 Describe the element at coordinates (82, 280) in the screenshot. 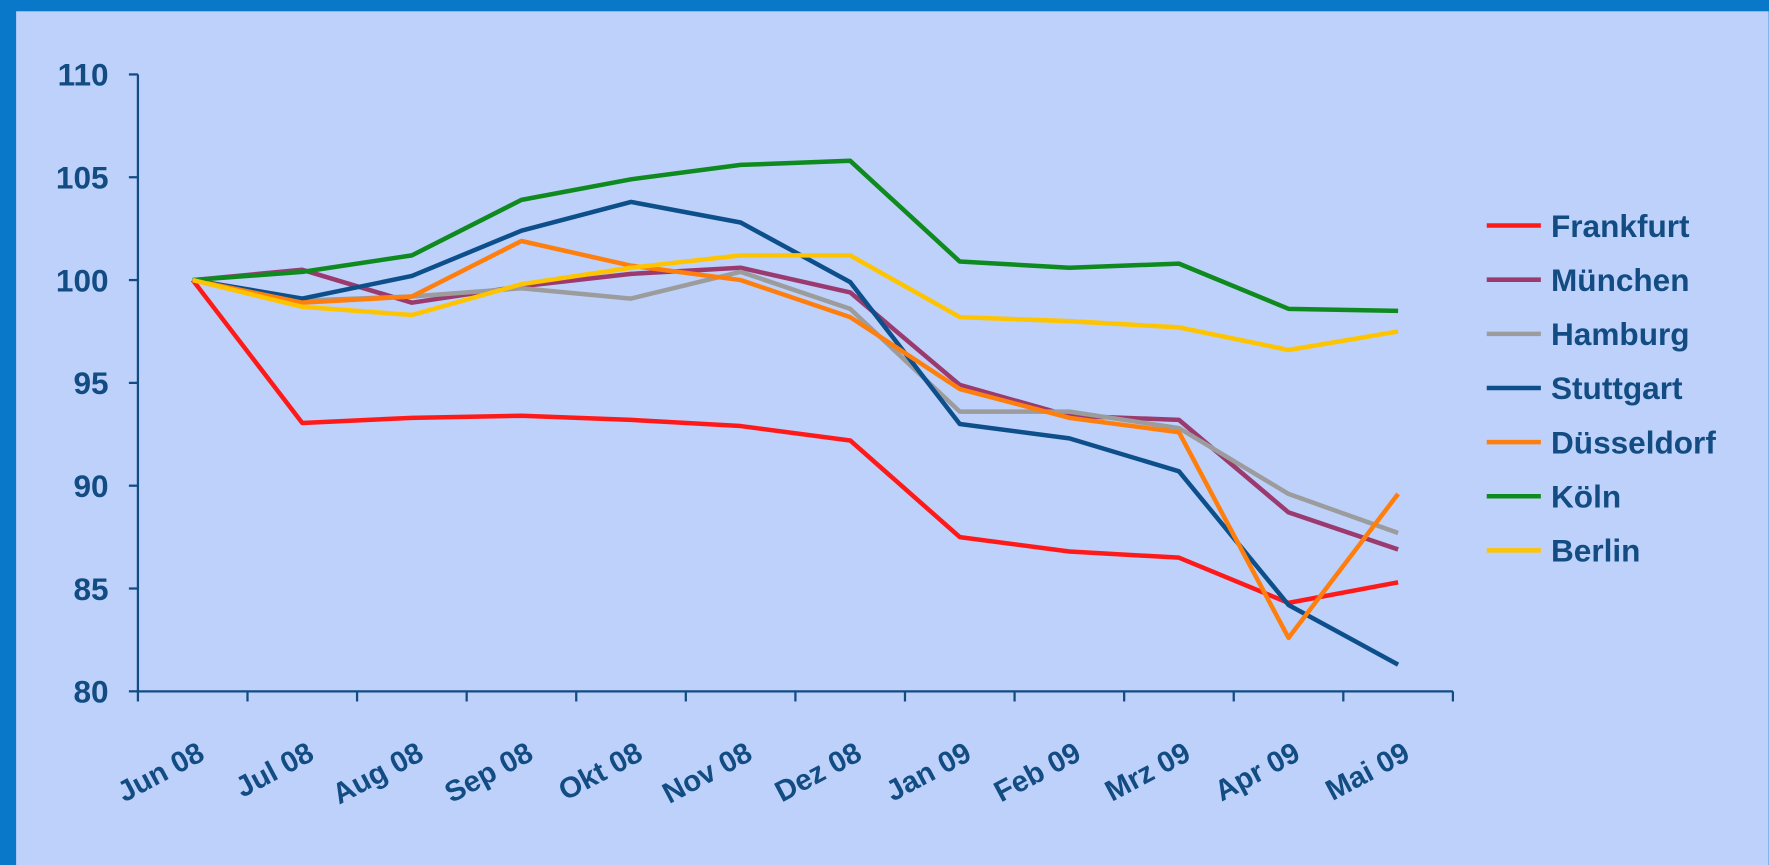

I see `y-tick-label: 100` at that location.